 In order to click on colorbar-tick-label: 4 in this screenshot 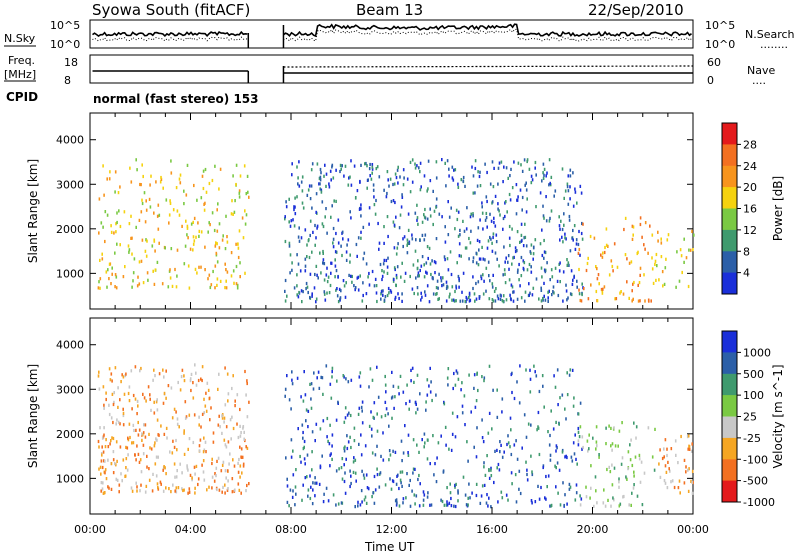, I will do `click(746, 273)`.